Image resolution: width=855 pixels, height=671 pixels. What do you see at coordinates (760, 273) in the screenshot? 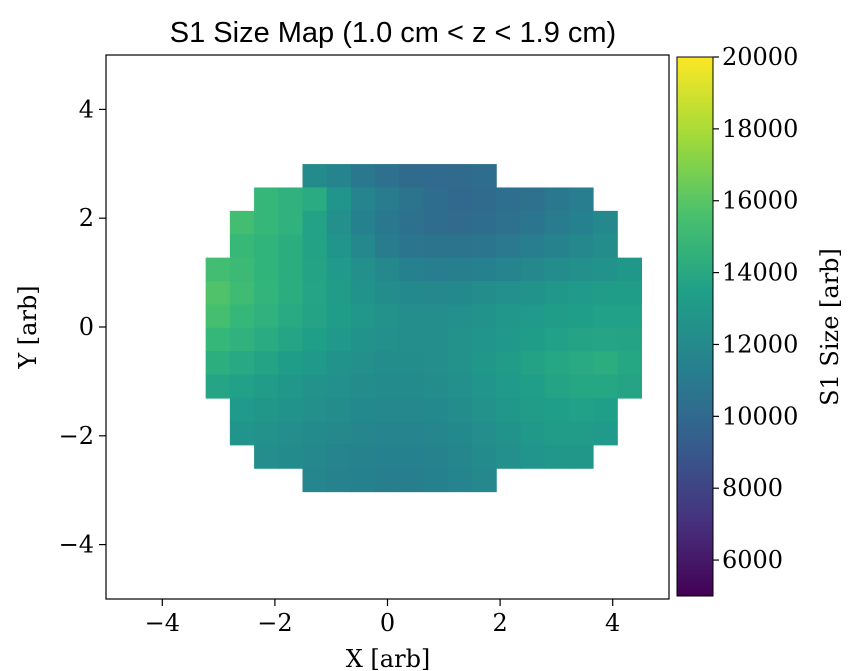
I see `colorbar-tick-label: 14000` at bounding box center [760, 273].